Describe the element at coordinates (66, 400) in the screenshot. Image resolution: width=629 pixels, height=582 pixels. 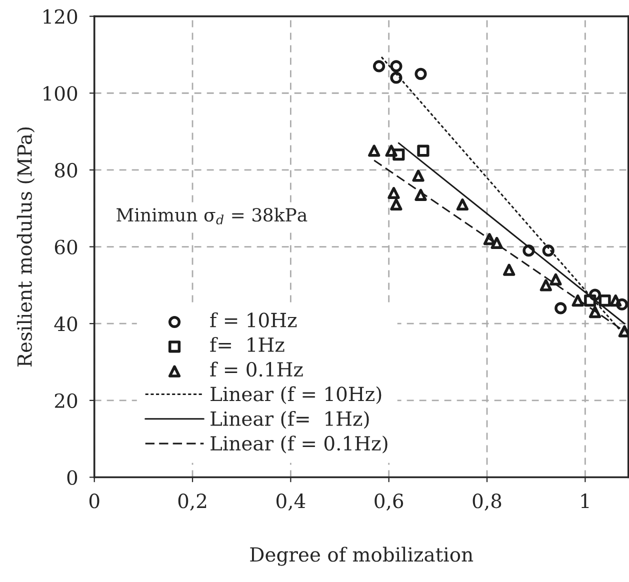
I see `y-tick-label: 20` at that location.